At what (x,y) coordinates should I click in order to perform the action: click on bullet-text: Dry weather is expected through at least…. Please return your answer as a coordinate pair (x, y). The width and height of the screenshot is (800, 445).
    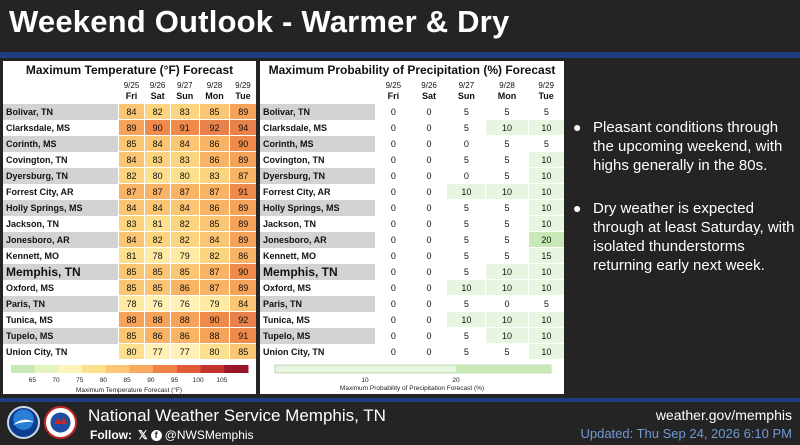
    Looking at the image, I should click on (694, 237).